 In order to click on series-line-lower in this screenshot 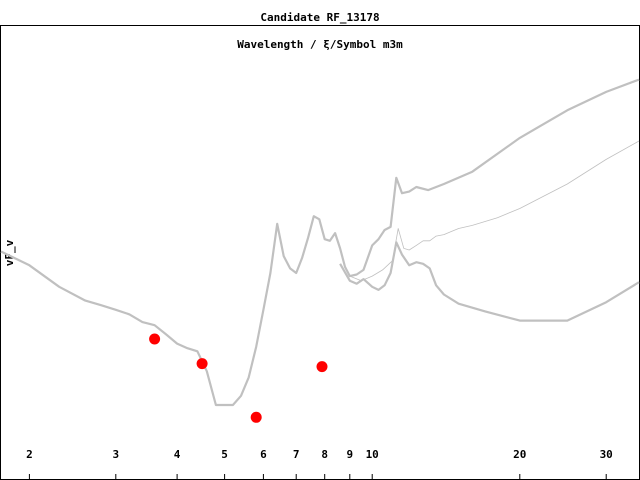, I will do `click(489, 281)`.